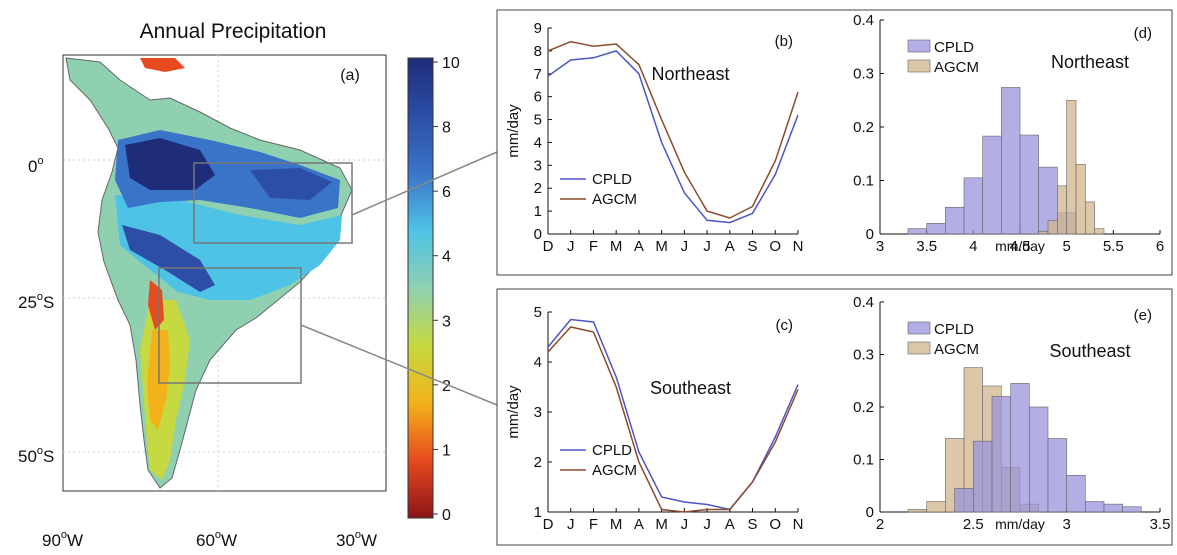  Describe the element at coordinates (538, 188) in the screenshot. I see `y-tick-label: 2` at that location.